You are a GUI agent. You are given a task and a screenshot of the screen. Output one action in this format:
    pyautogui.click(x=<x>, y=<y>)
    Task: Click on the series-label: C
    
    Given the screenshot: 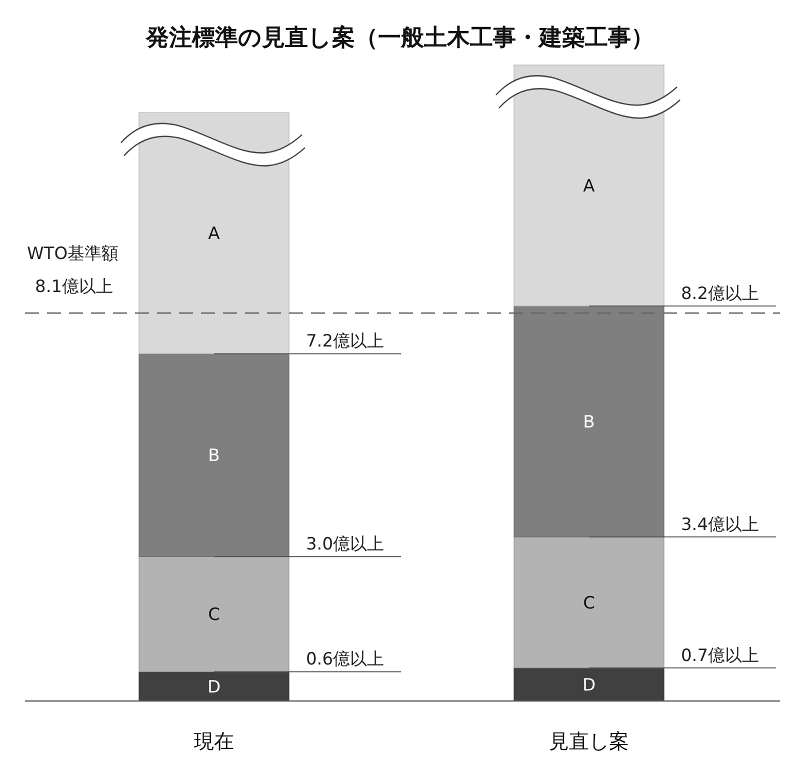 What is the action you would take?
    pyautogui.click(x=214, y=615)
    